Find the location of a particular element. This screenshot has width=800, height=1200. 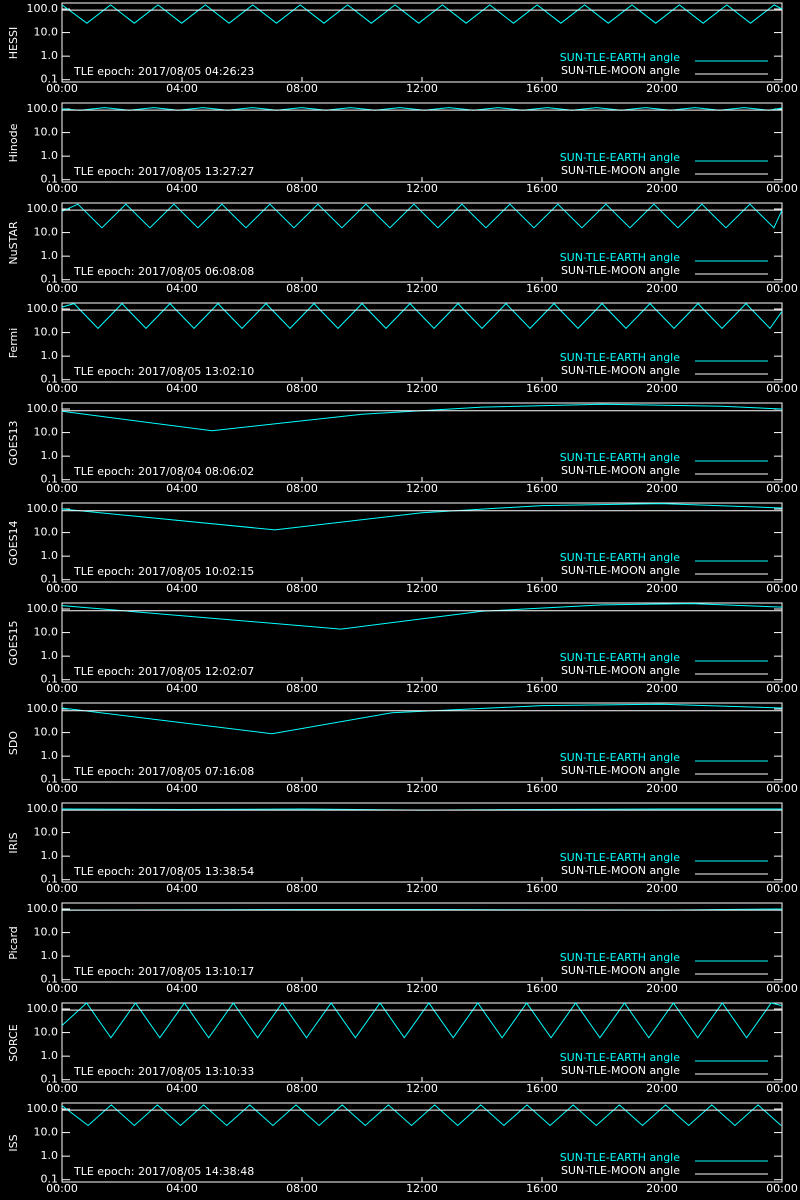

annotation: TLE epoch: 2017/08/05 06:08:08 is located at coordinates (163, 271).